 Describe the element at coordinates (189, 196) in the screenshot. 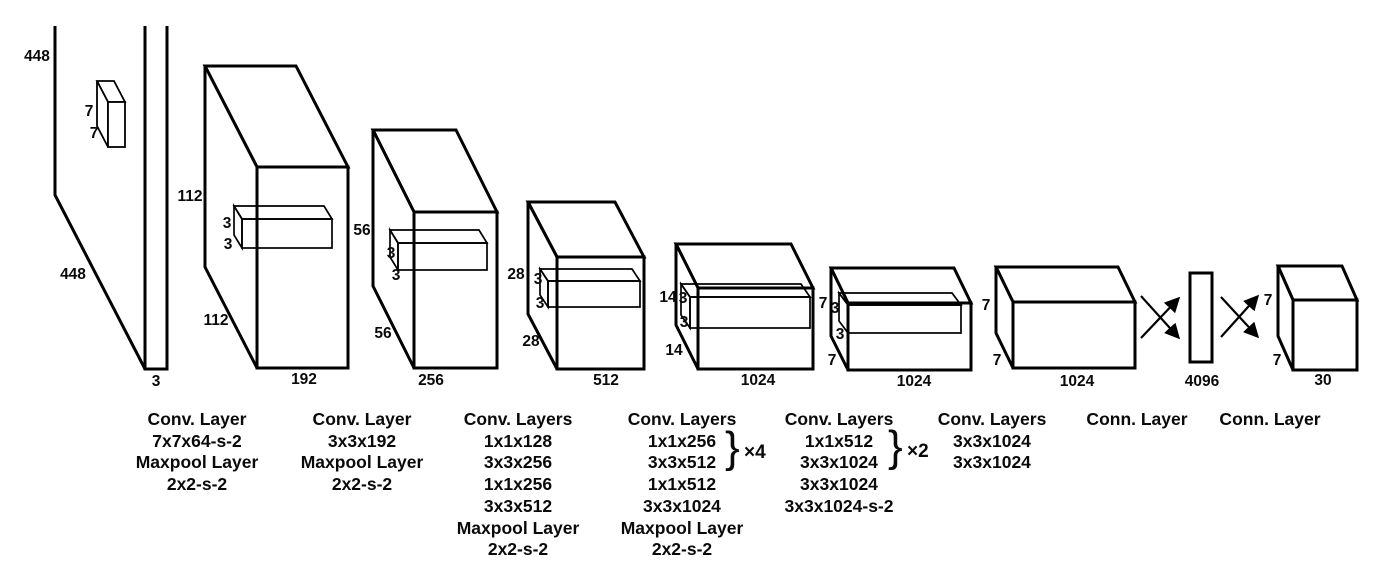

I see `block1-height-label: 112` at that location.